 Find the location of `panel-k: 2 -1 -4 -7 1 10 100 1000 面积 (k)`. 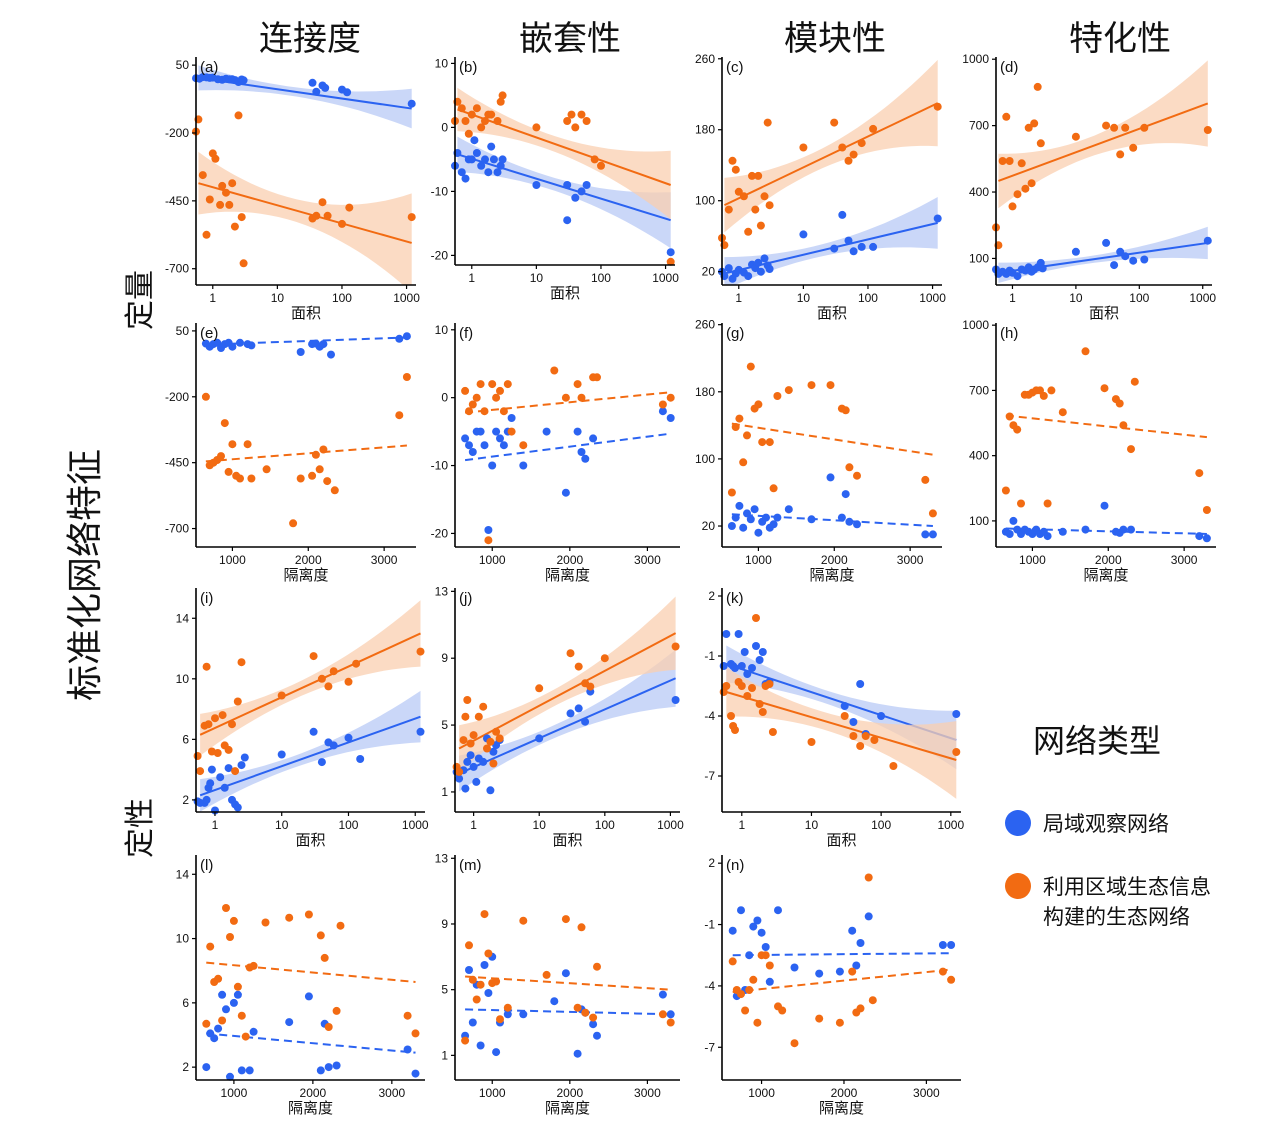

panel-k: 2 -1 -4 -7 1 10 100 1000 面积 (k) is located at coordinates (834, 718).